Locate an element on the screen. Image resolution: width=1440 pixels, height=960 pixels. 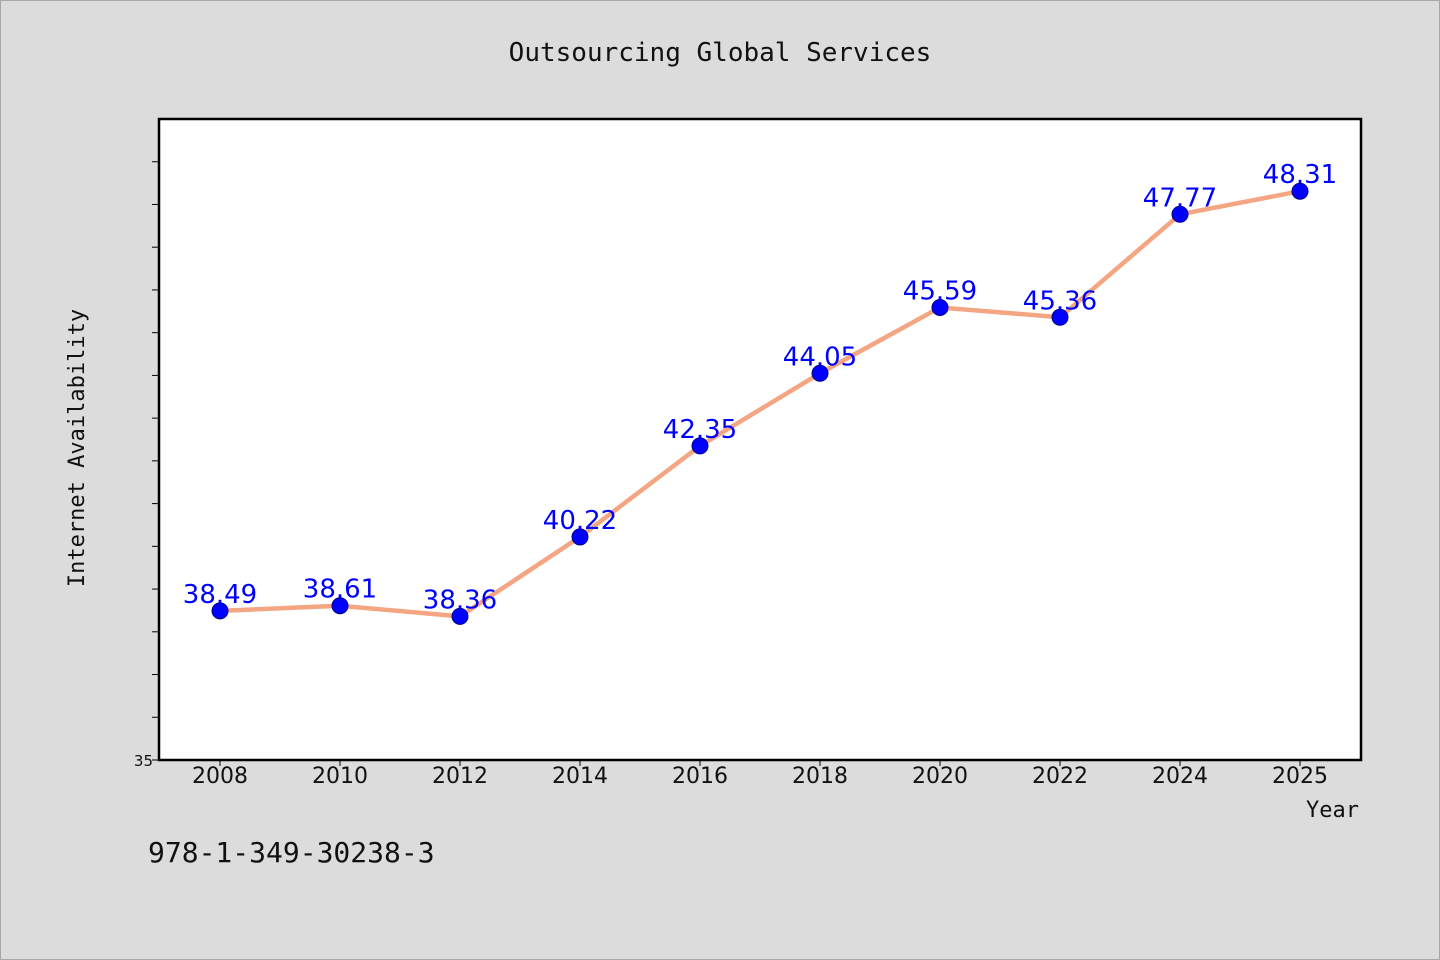
data-value-label: 45.59 is located at coordinates (940, 291).